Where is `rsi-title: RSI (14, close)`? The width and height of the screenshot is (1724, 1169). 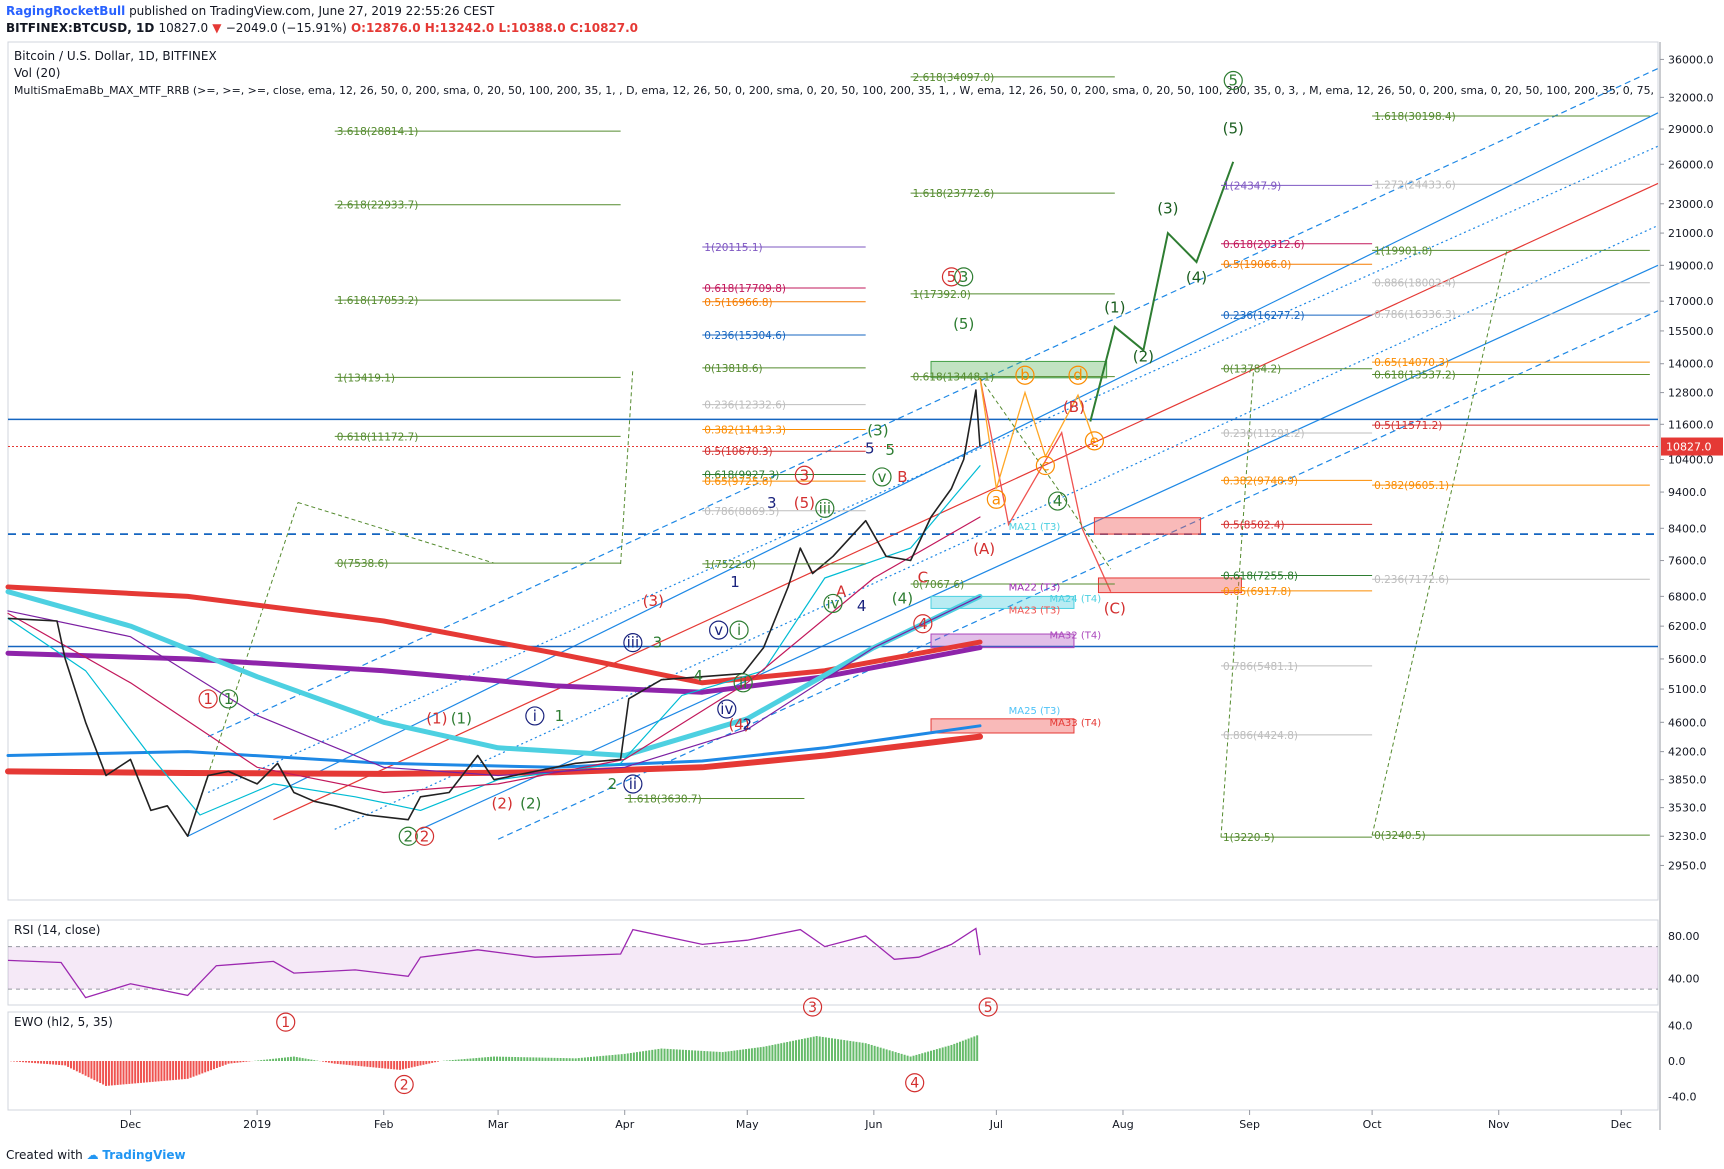
rsi-title: RSI (14, close) is located at coordinates (57, 930).